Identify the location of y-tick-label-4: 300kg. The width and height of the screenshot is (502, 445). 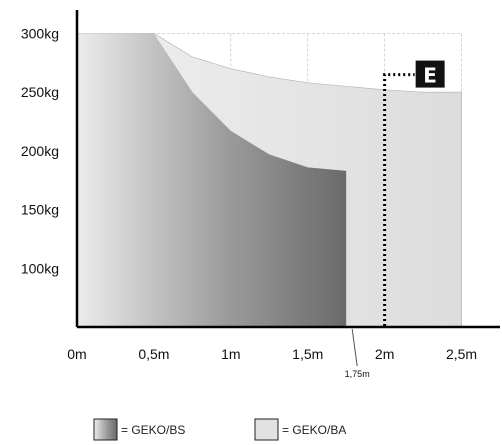
(40, 33).